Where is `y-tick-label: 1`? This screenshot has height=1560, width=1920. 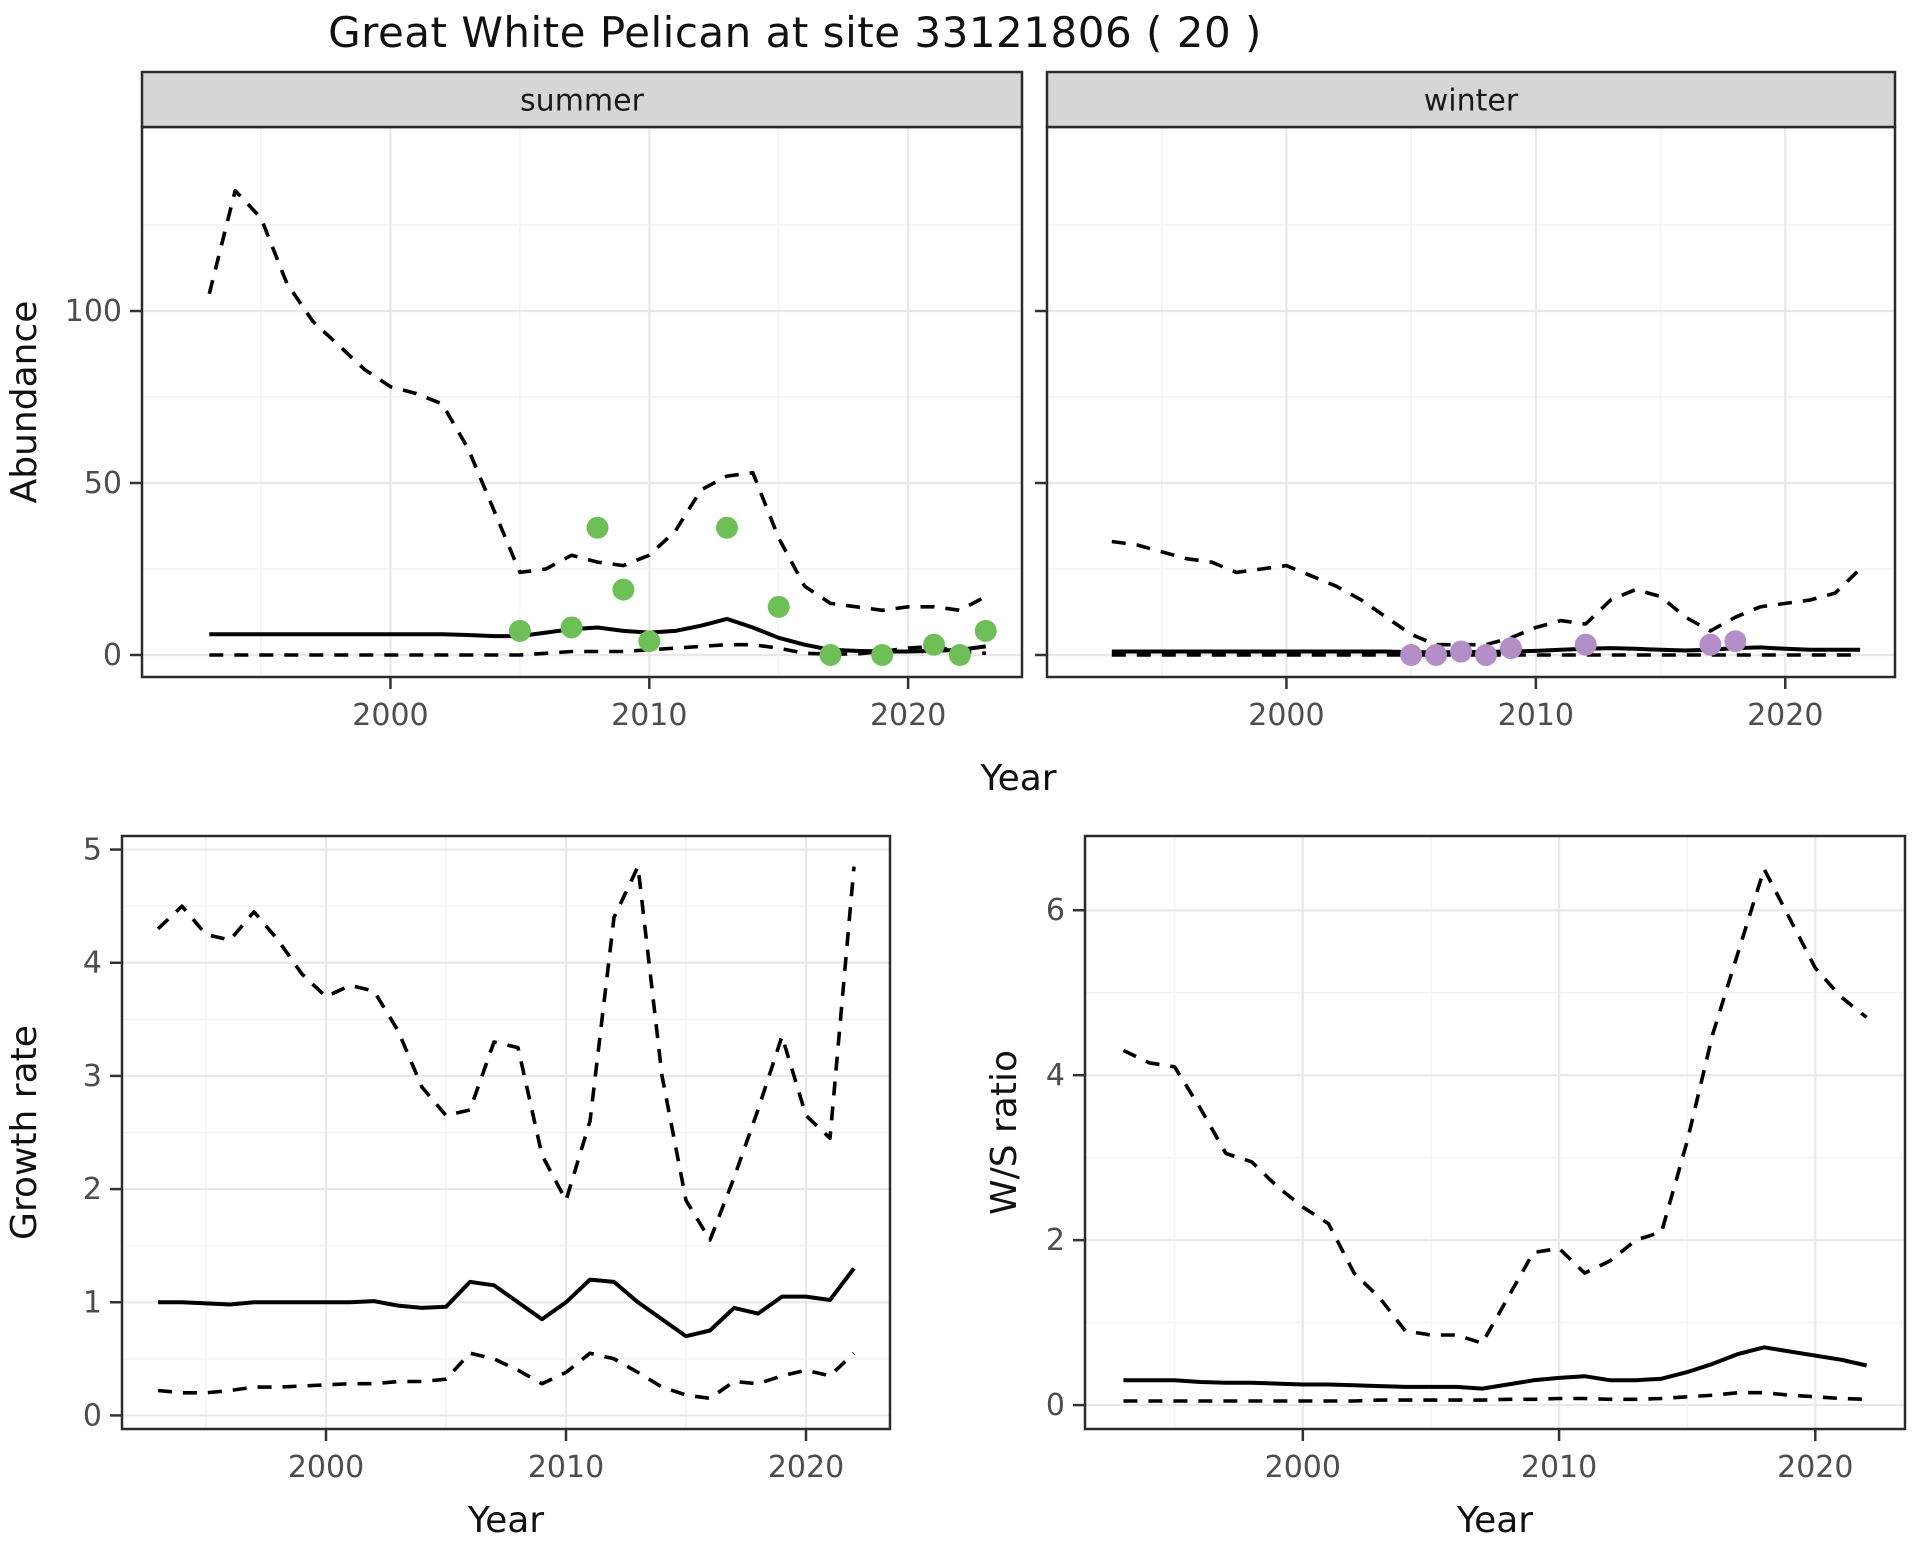 y-tick-label: 1 is located at coordinates (92, 1302).